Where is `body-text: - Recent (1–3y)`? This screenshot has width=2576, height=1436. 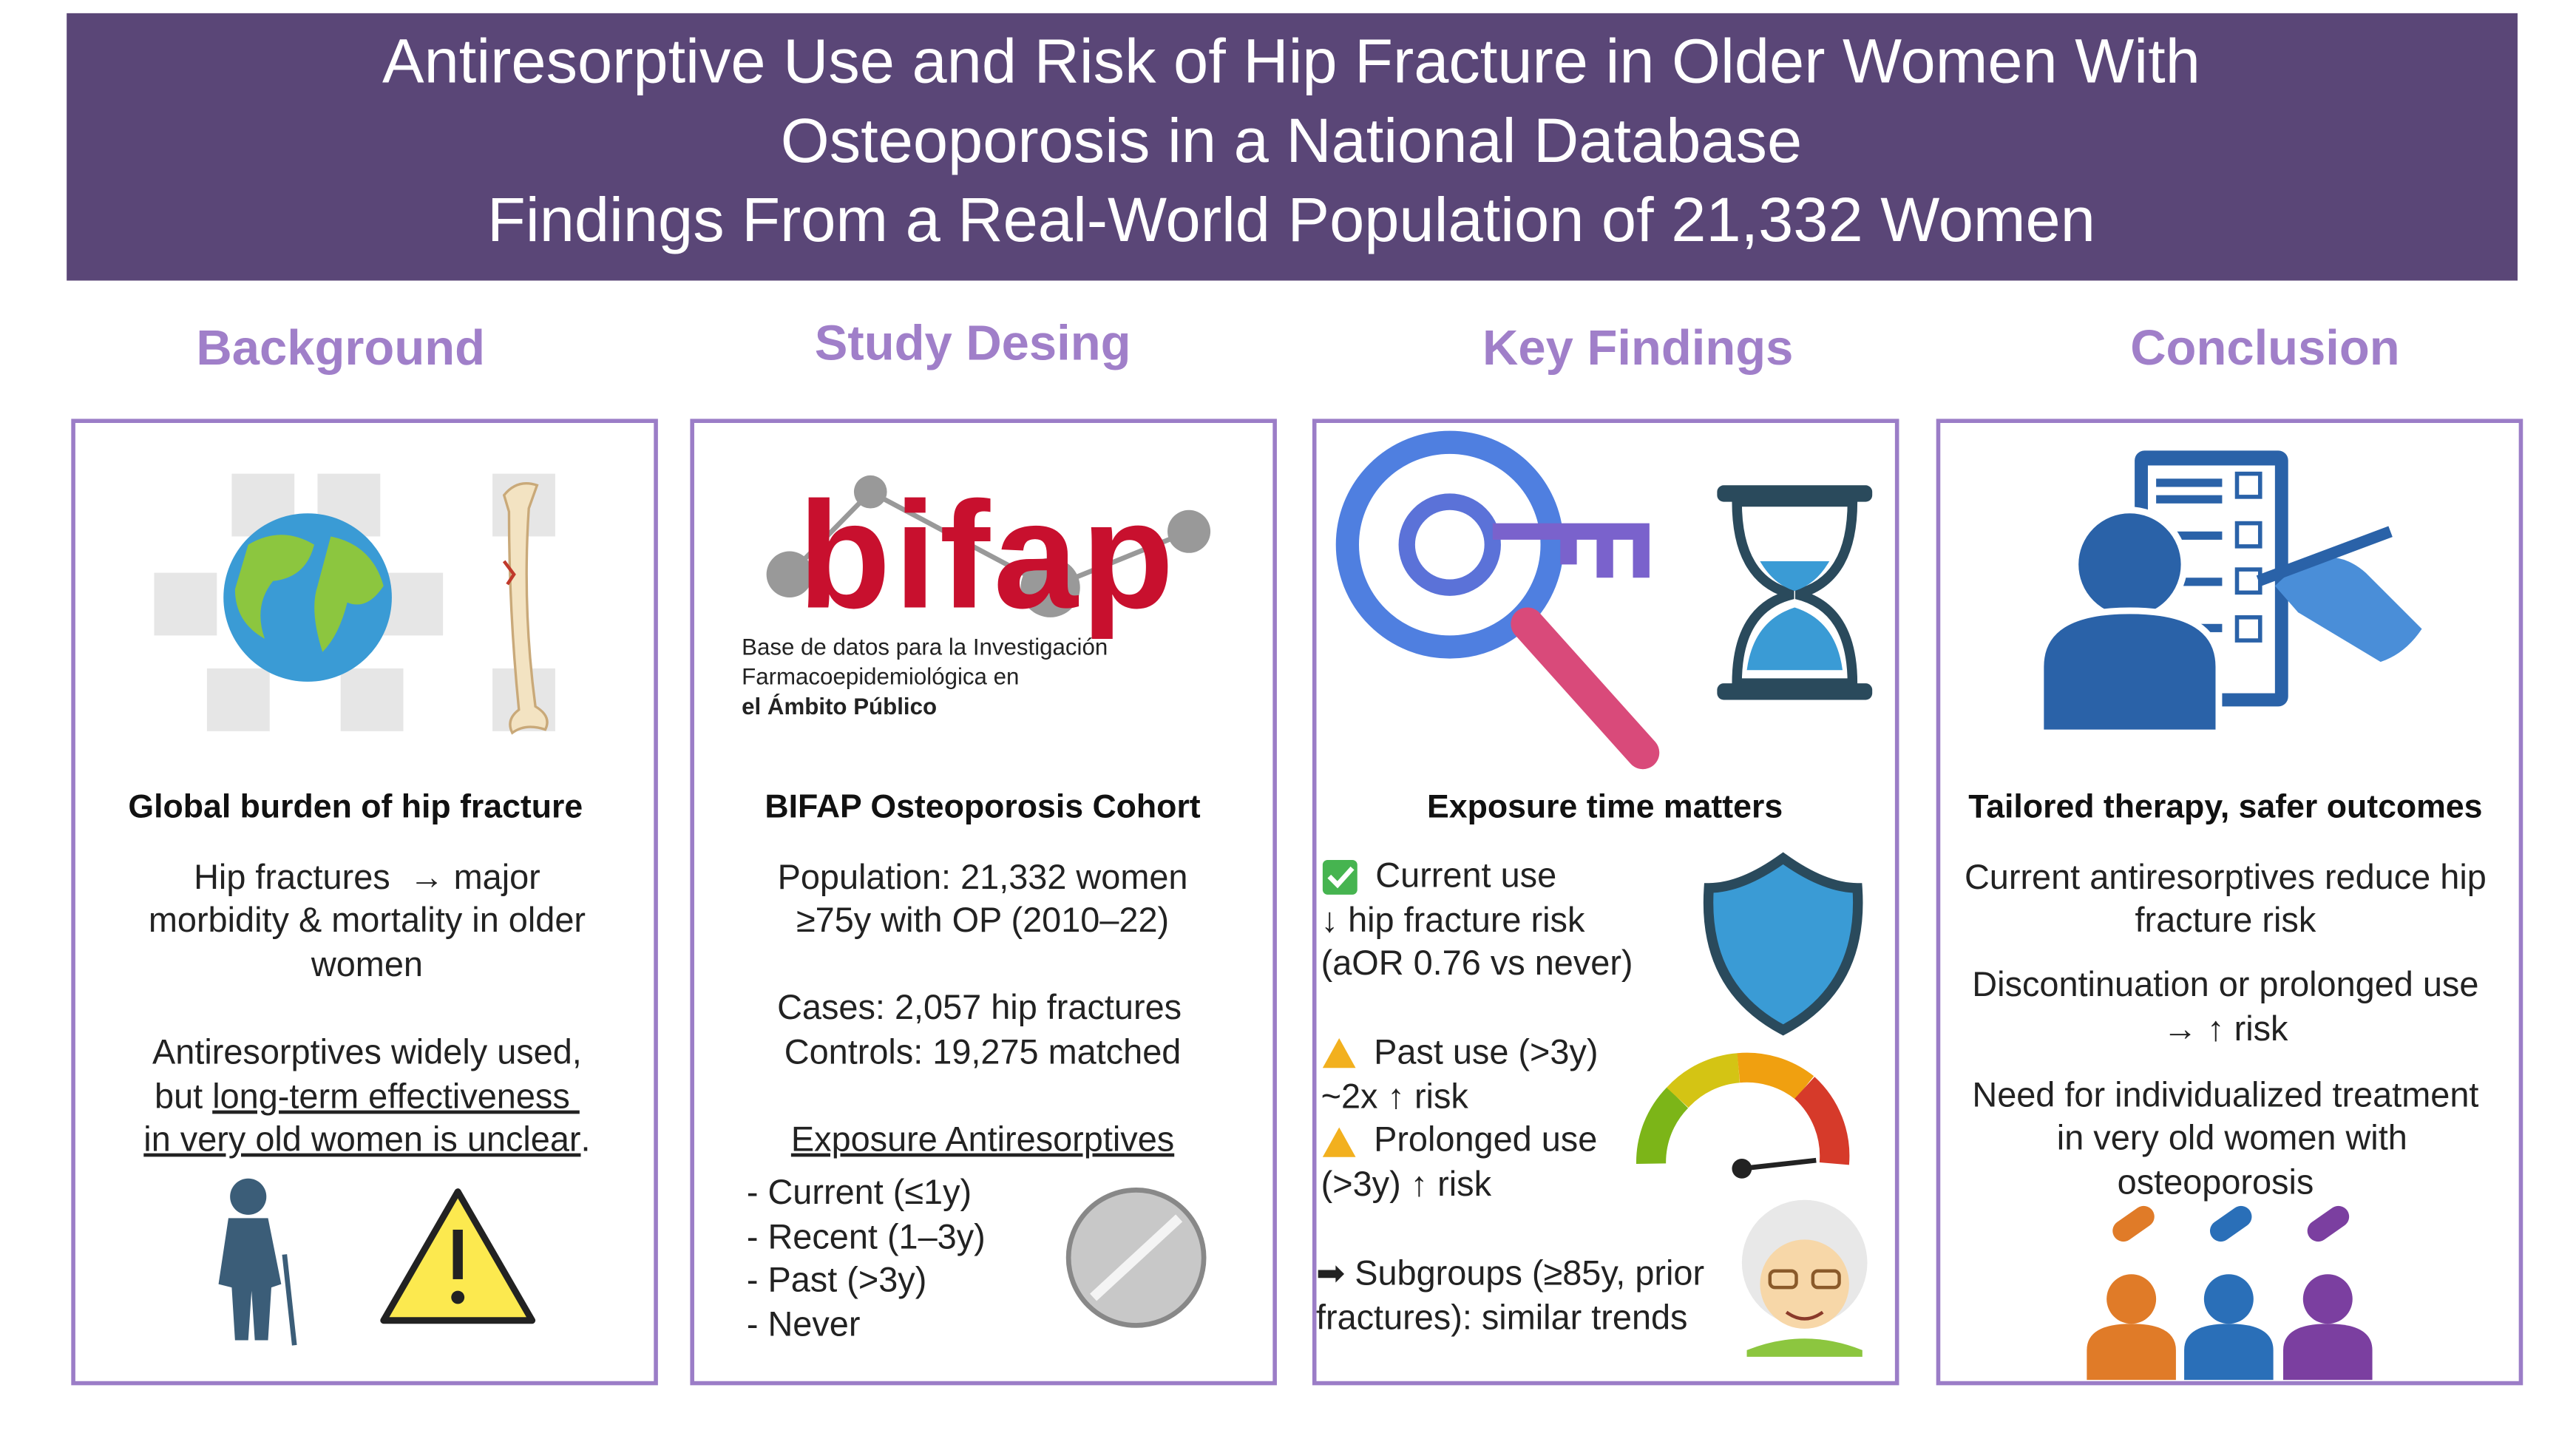 body-text: - Recent (1–3y) is located at coordinates (866, 1237).